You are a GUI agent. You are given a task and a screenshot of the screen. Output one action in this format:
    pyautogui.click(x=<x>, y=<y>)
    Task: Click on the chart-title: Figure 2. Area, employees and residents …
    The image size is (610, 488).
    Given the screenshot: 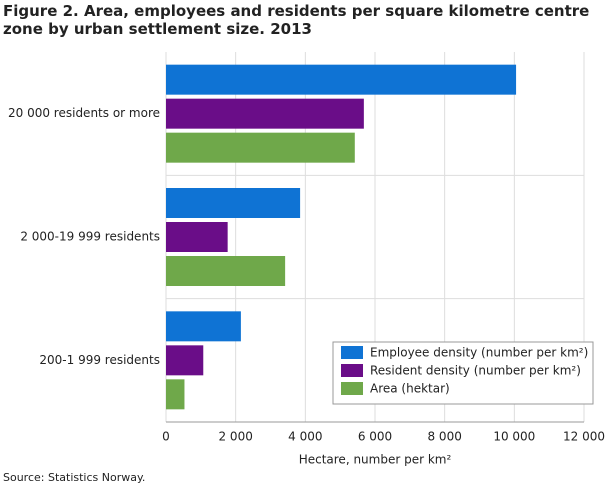 What is the action you would take?
    pyautogui.click(x=296, y=20)
    